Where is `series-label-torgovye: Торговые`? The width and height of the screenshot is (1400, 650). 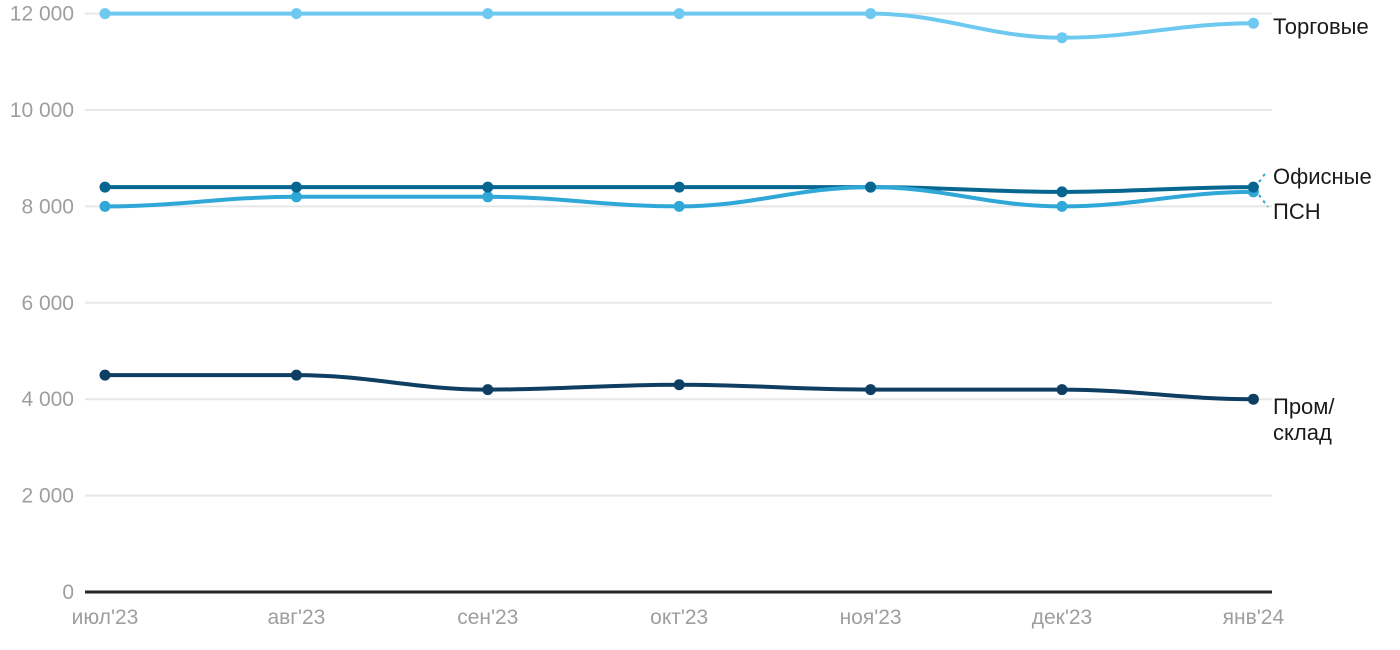 series-label-torgovye: Торговые is located at coordinates (1321, 26).